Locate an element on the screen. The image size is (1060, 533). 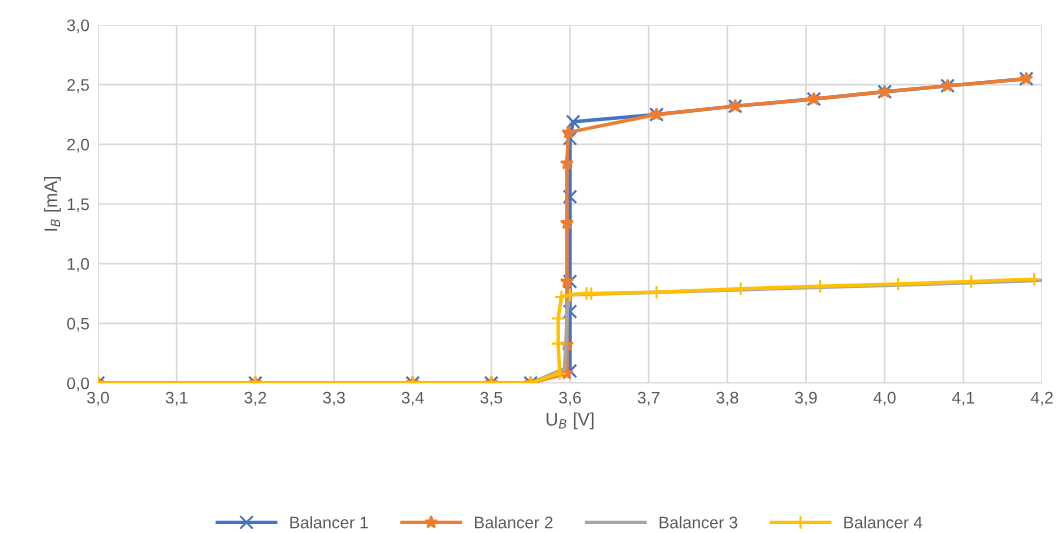
y-tick-label: 2,5 is located at coordinates (78, 86).